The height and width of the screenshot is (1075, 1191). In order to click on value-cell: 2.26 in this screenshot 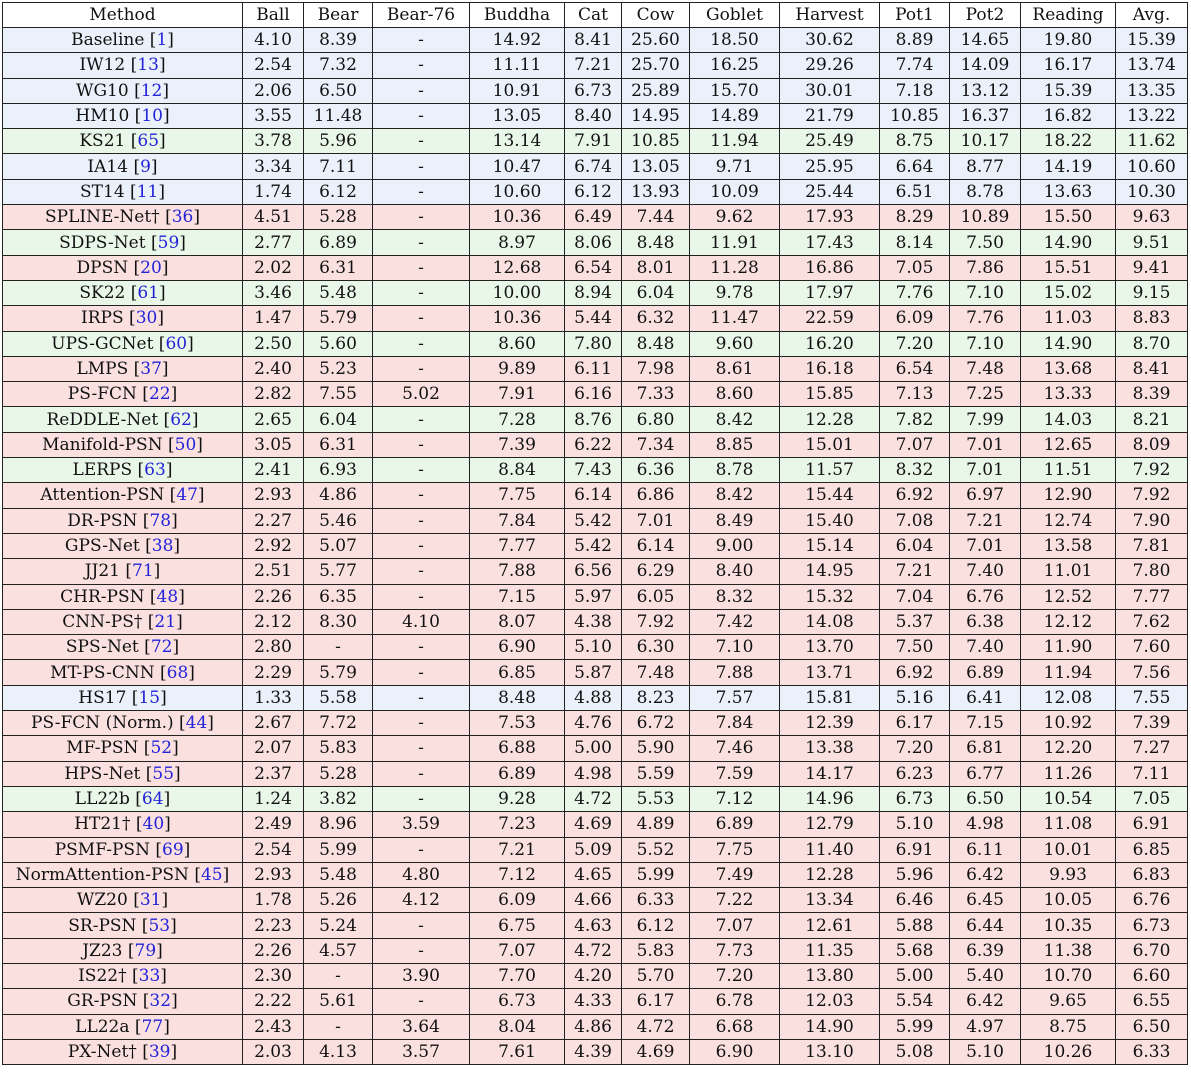, I will do `click(273, 596)`.